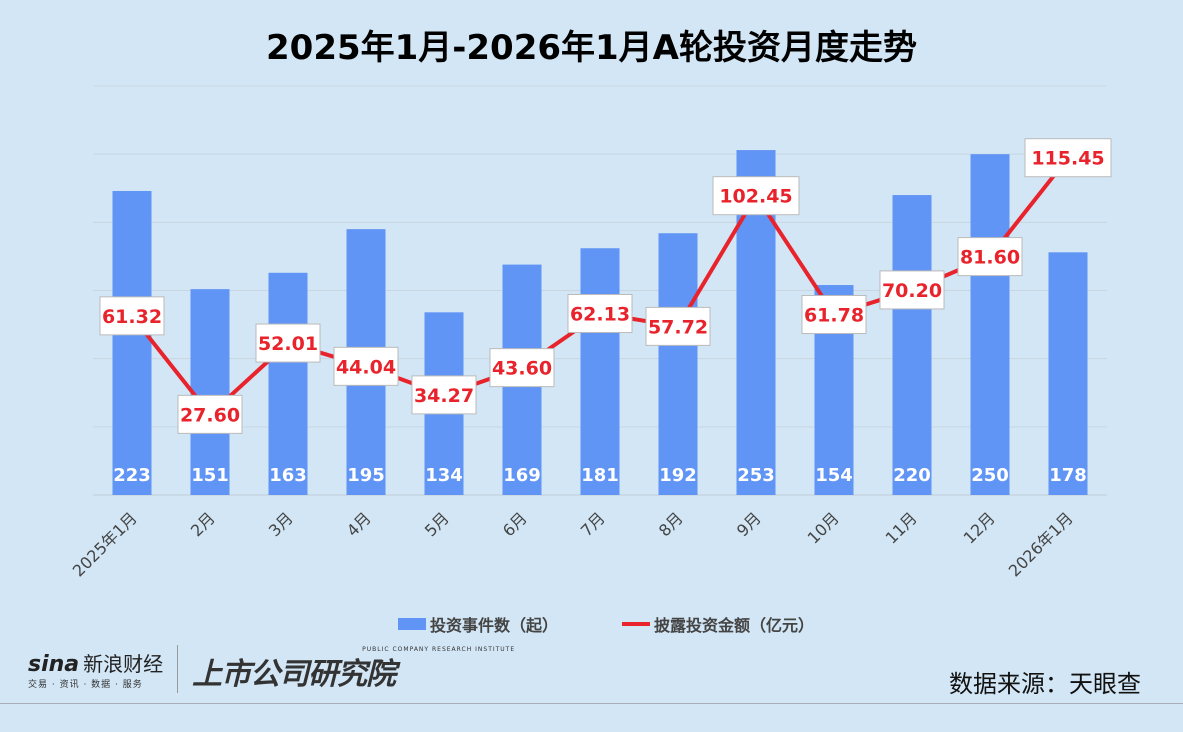 The image size is (1183, 732). Describe the element at coordinates (591, 48) in the screenshot. I see `chart-title: 2025年1月-2026年1月A轮投资月度走势` at that location.